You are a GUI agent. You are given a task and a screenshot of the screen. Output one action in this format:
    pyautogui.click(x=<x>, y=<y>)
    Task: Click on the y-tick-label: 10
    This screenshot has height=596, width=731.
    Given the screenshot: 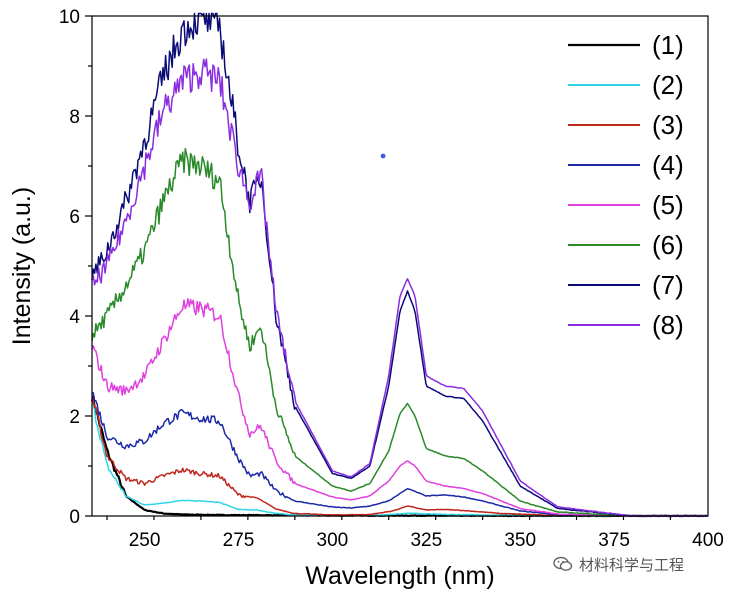 What is the action you would take?
    pyautogui.click(x=69, y=17)
    